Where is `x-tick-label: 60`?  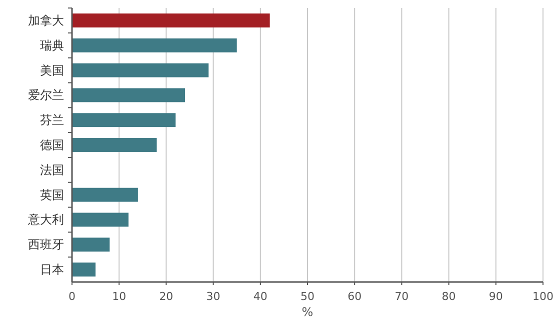 x-tick-label: 60 is located at coordinates (355, 296).